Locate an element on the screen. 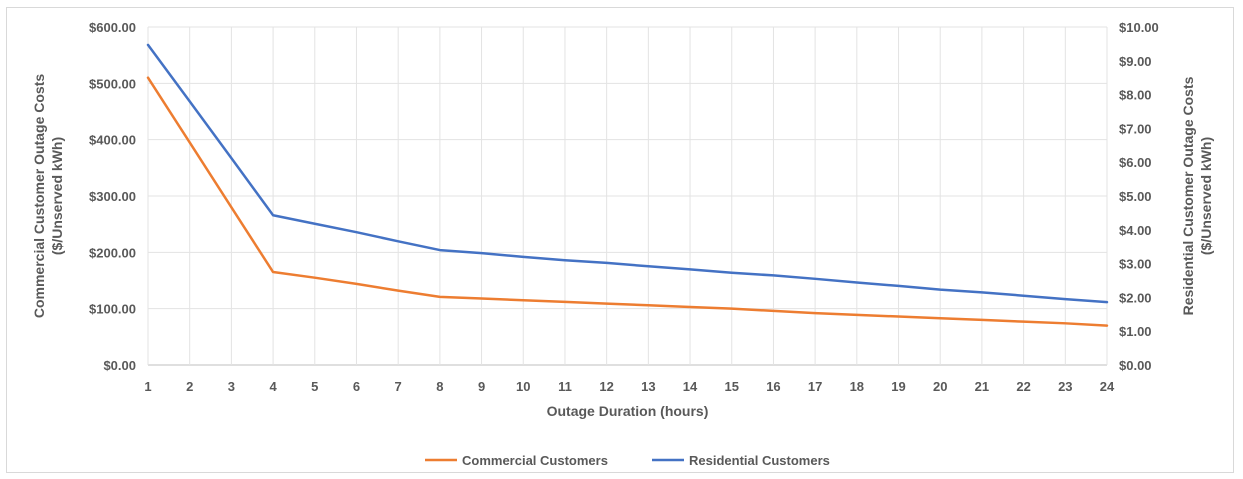  y-tick-label-right: $9.00 is located at coordinates (1135, 61).